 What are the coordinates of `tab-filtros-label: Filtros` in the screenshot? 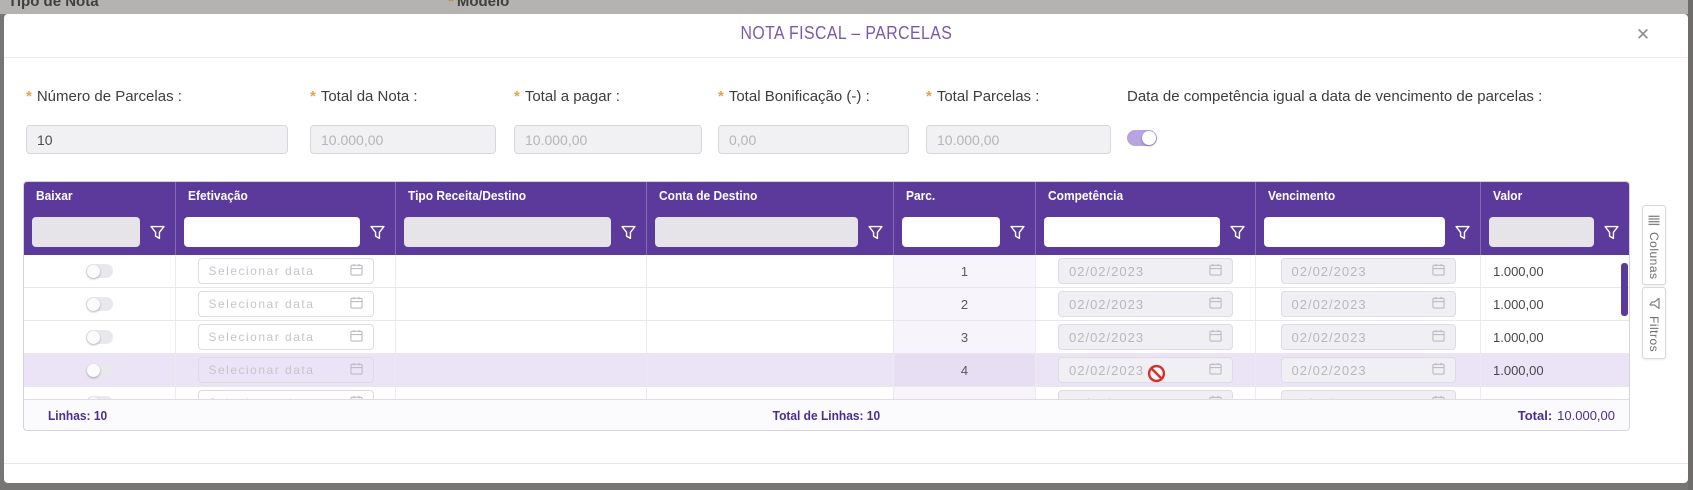 It's located at (1654, 334).